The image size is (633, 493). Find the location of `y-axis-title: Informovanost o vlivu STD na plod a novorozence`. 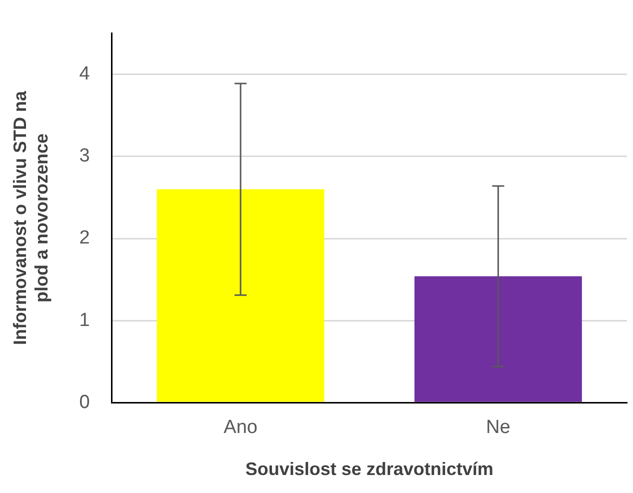

y-axis-title: Informovanost o vlivu STD na plod a novorozence is located at coordinates (31, 218).